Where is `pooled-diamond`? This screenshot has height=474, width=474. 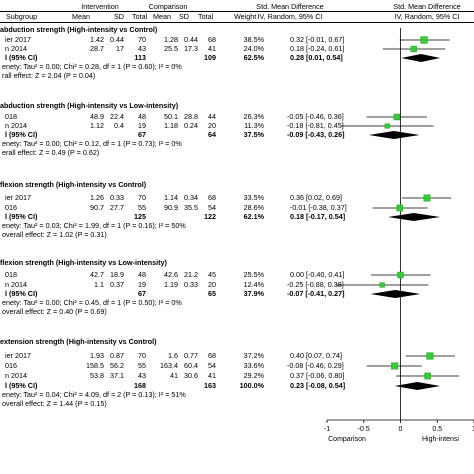 pooled-diamond is located at coordinates (414, 217).